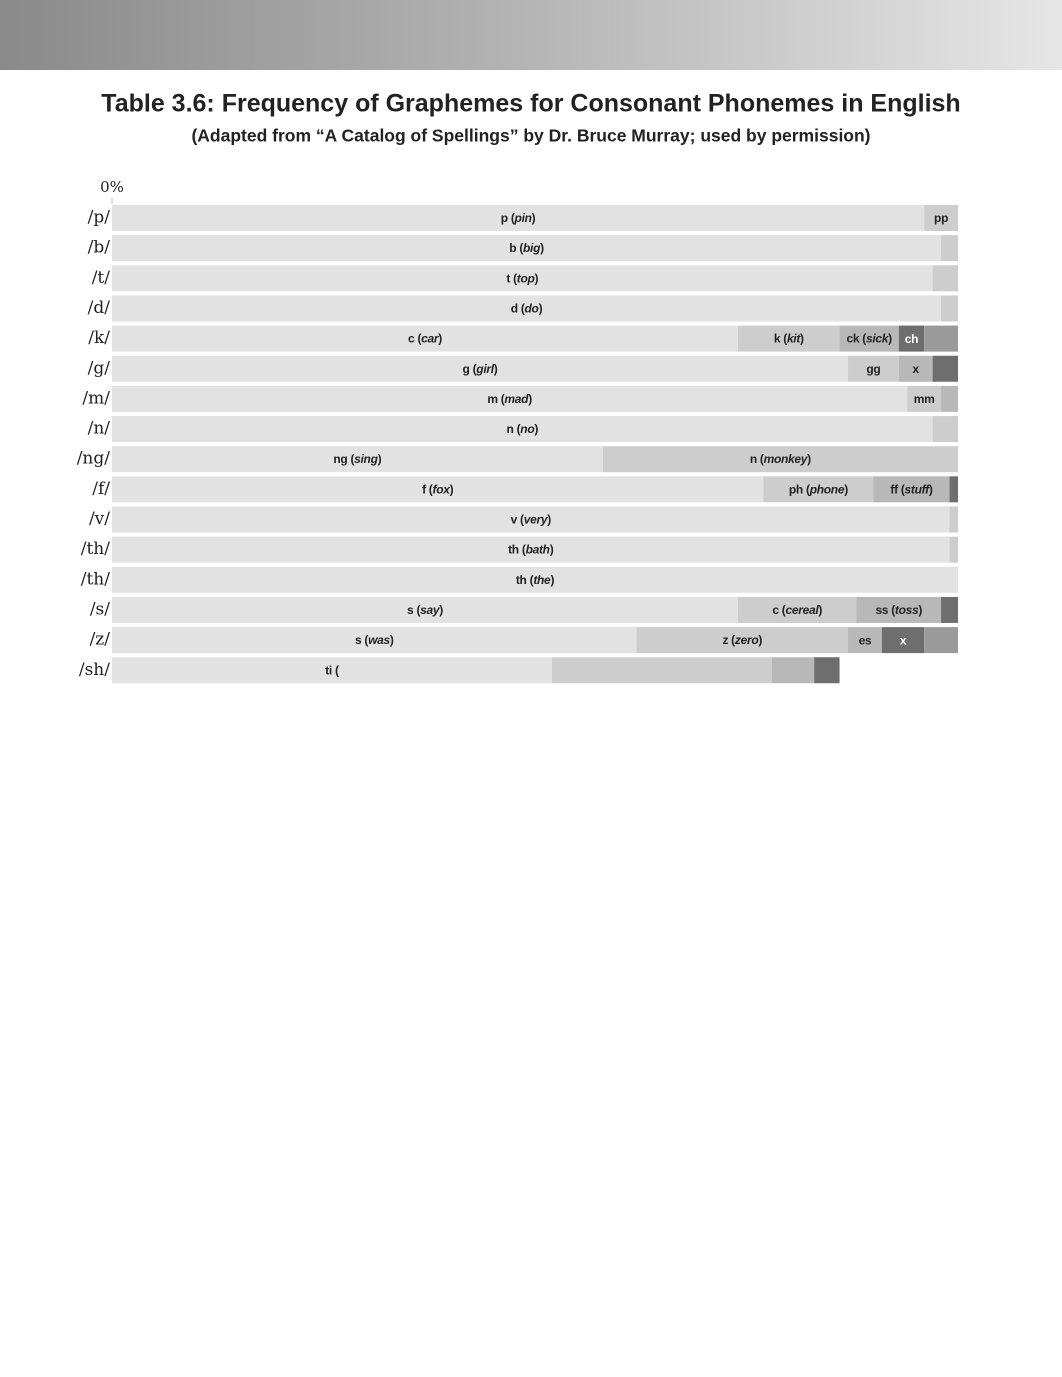 The width and height of the screenshot is (1062, 1377). I want to click on segment-label: t (top), so click(522, 278).